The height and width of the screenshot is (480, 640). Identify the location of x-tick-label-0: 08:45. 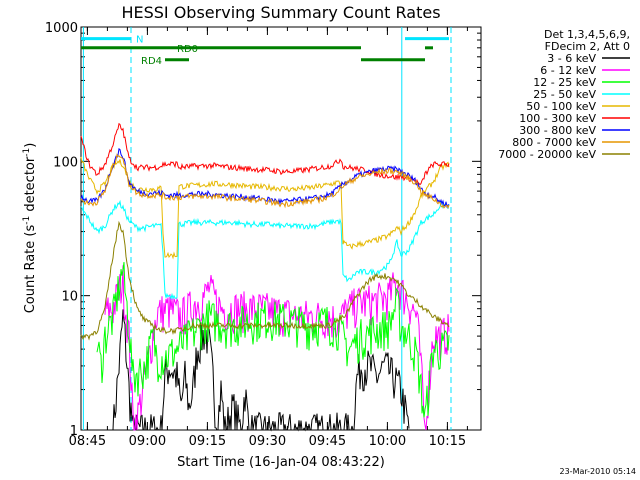
(87, 441).